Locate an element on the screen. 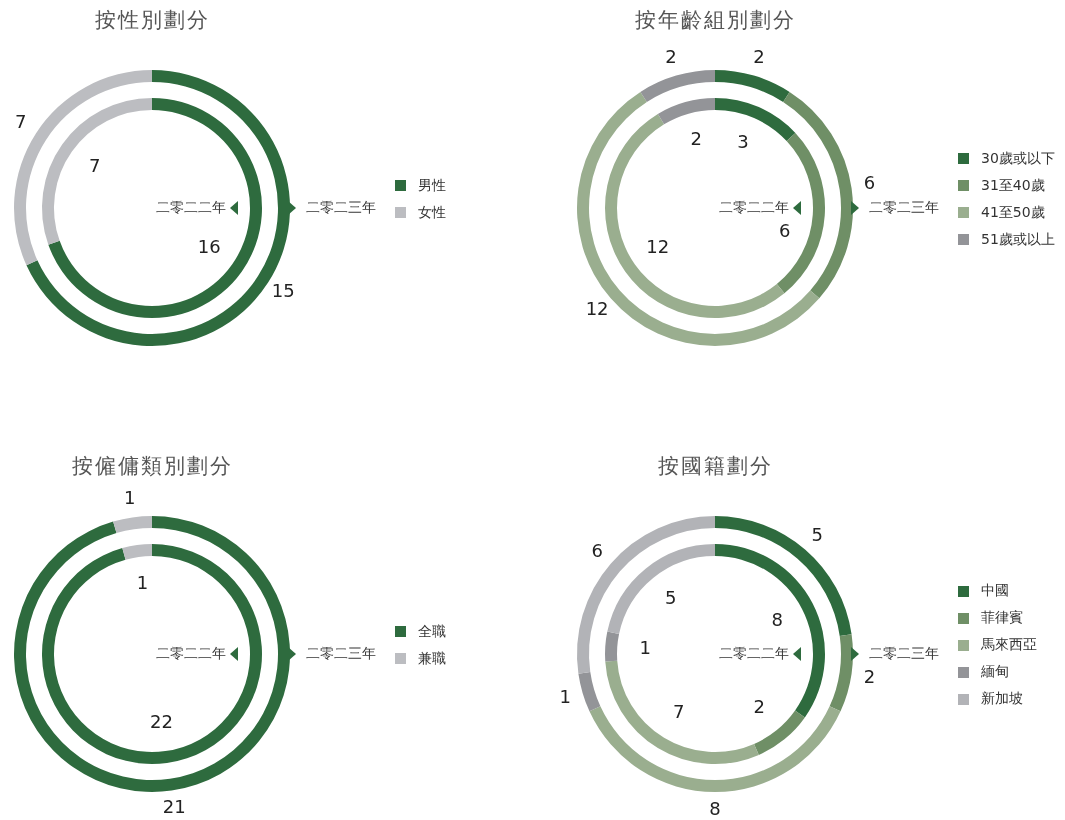 The width and height of the screenshot is (1065, 820). legend-label: 全職 is located at coordinates (432, 631).